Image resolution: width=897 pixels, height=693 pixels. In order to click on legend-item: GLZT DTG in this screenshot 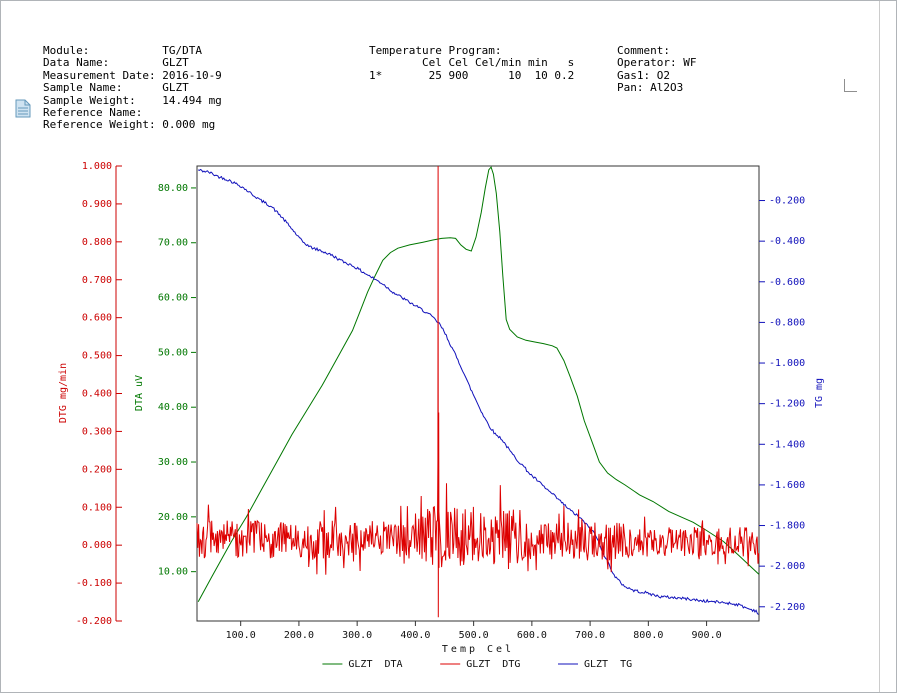, I will do `click(480, 664)`.